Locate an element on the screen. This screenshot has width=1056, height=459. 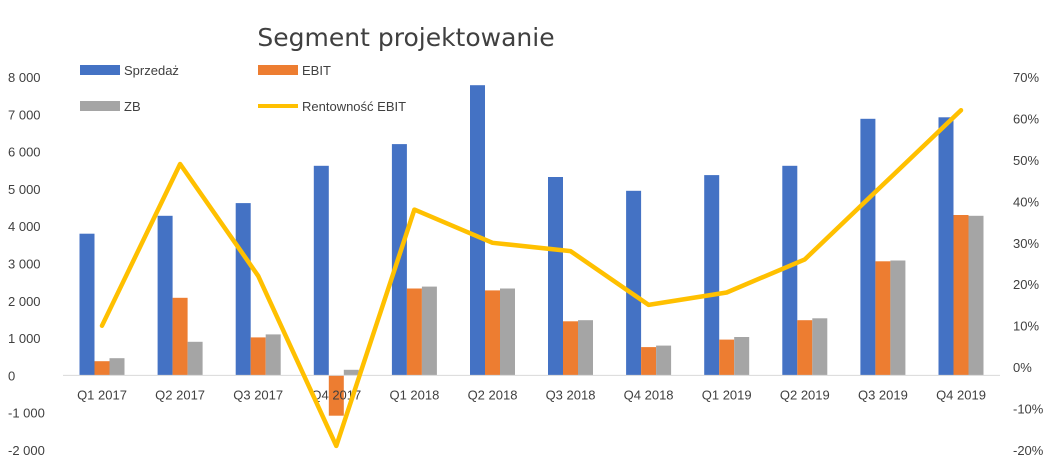
left-axis-tick-label: 0 is located at coordinates (11, 375).